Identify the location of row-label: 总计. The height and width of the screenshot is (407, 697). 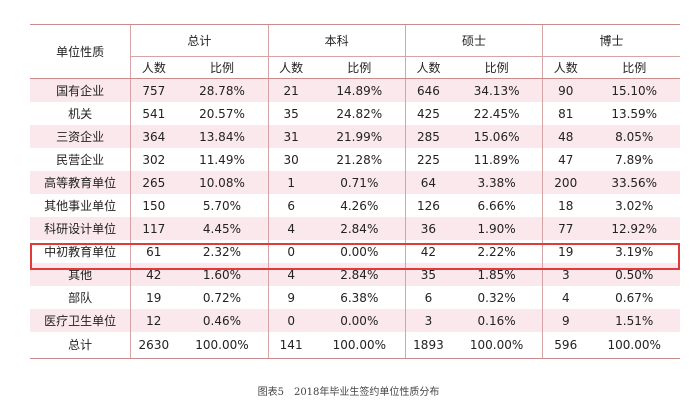
(80, 345).